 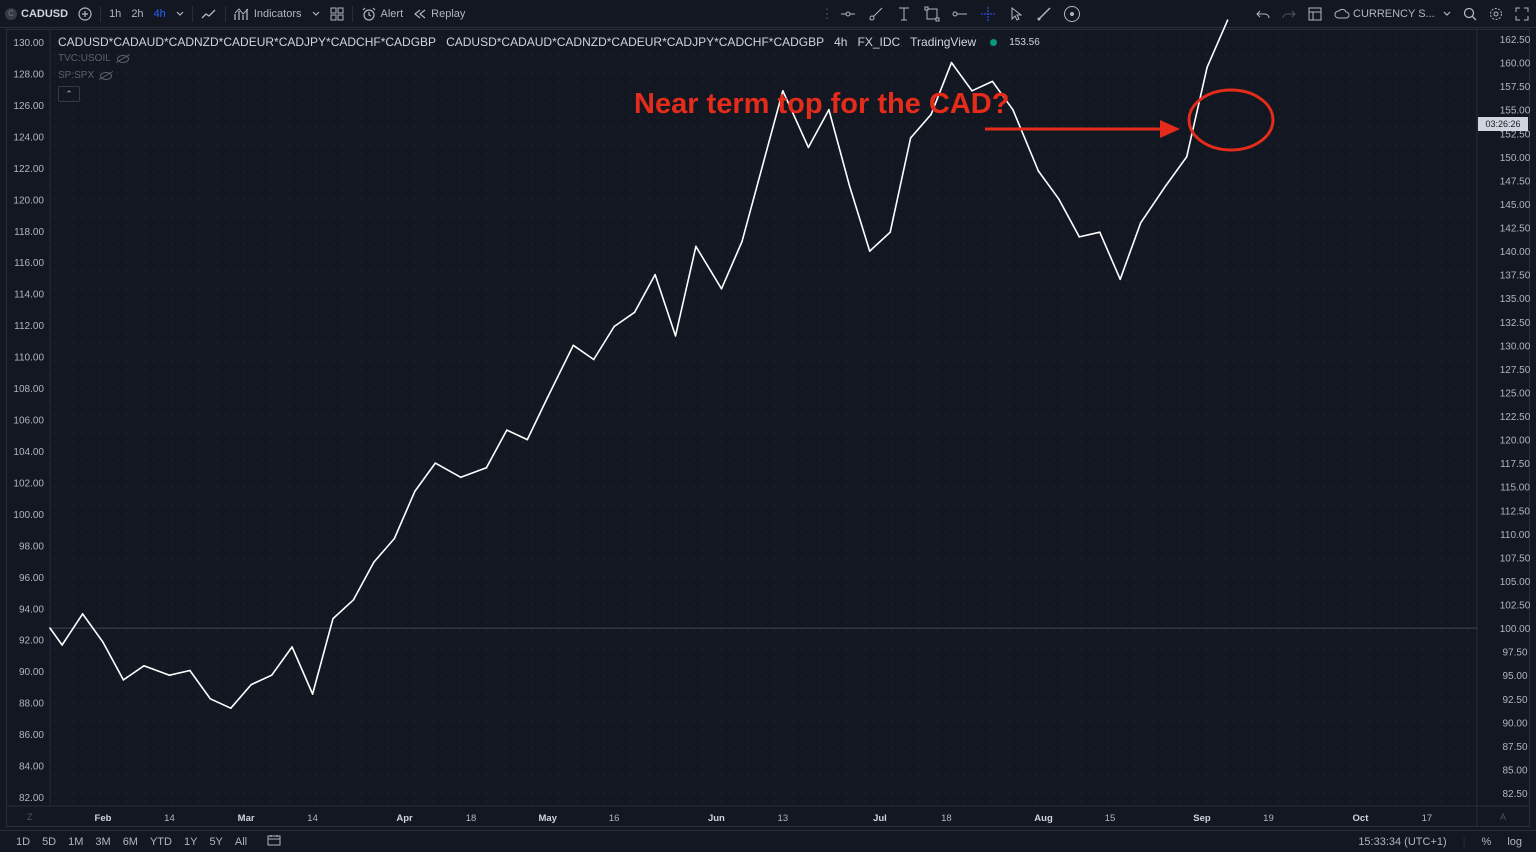 I want to click on indicators-button: Indicators, so click(x=268, y=13).